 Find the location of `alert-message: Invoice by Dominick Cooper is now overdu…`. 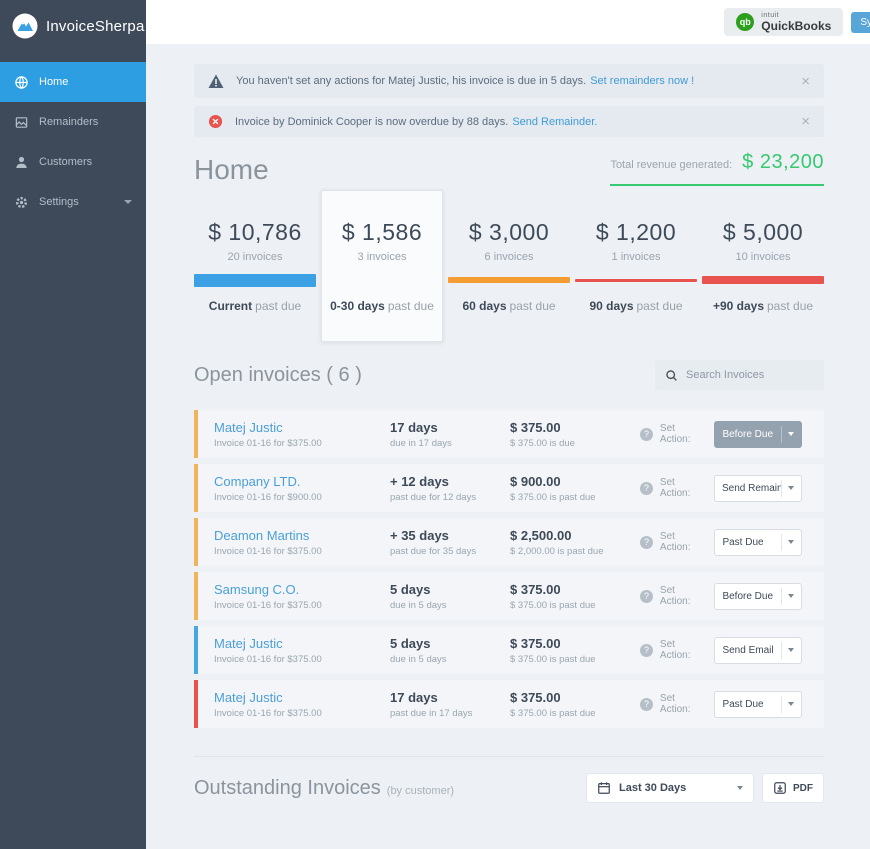

alert-message: Invoice by Dominick Cooper is now overdu… is located at coordinates (416, 121).